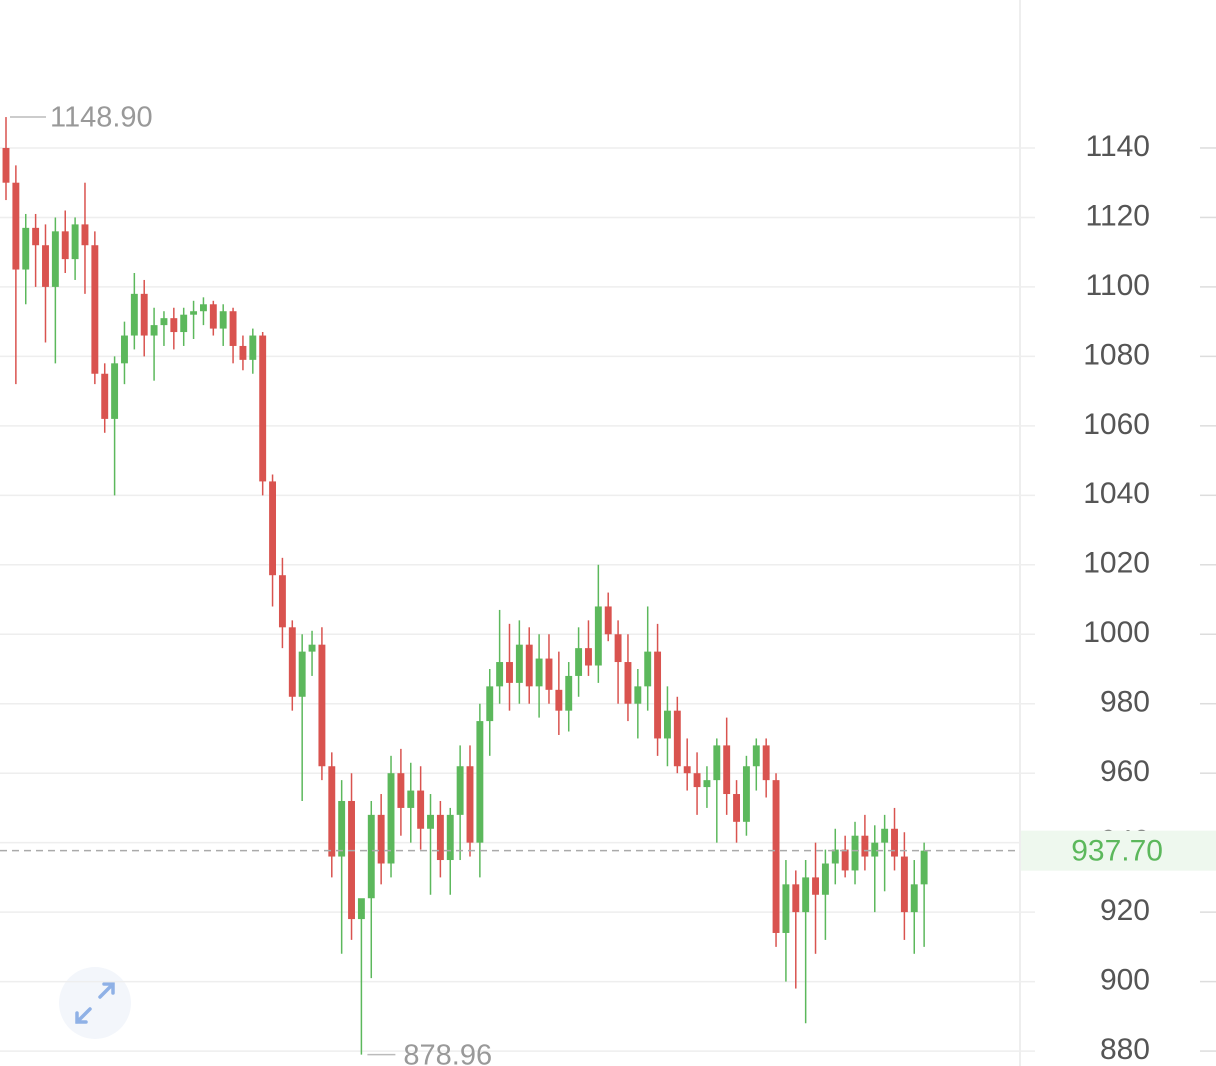 Image resolution: width=1216 pixels, height=1066 pixels. I want to click on expand-button, so click(95, 1003).